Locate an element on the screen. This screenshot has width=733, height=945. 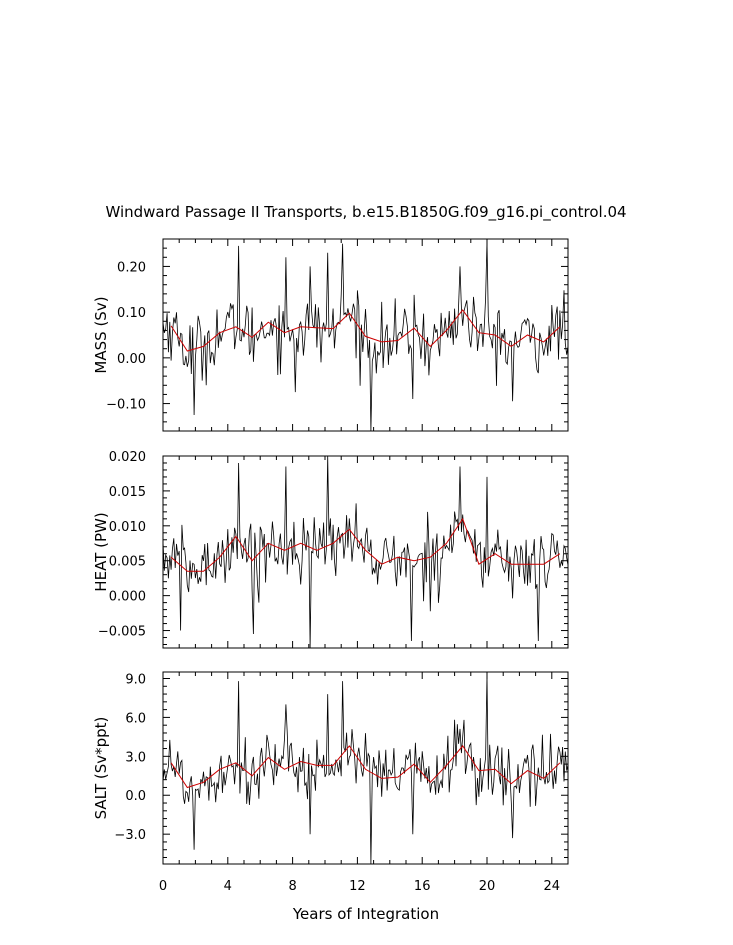
x-tick-label: 16 is located at coordinates (422, 886).